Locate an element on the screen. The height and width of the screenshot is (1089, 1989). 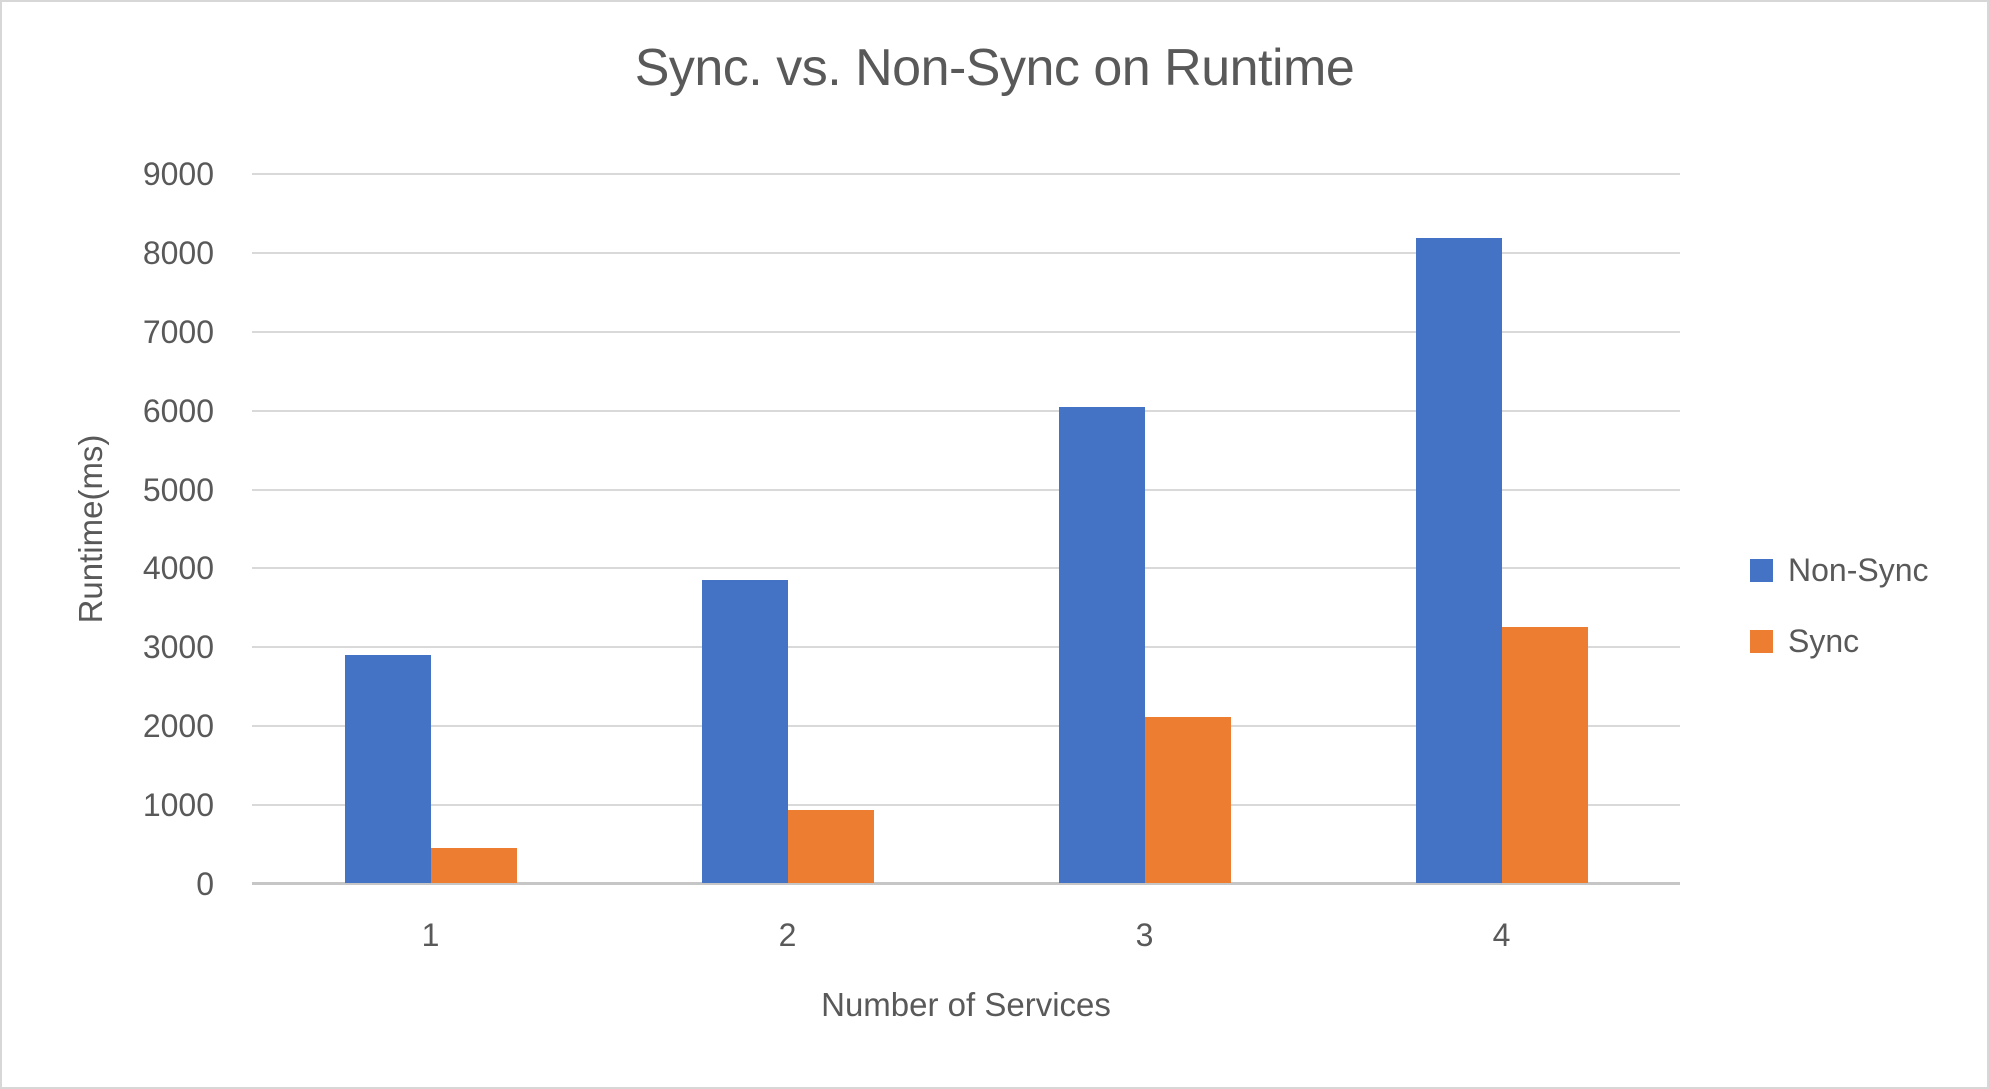
gridline-2000 is located at coordinates (966, 726).